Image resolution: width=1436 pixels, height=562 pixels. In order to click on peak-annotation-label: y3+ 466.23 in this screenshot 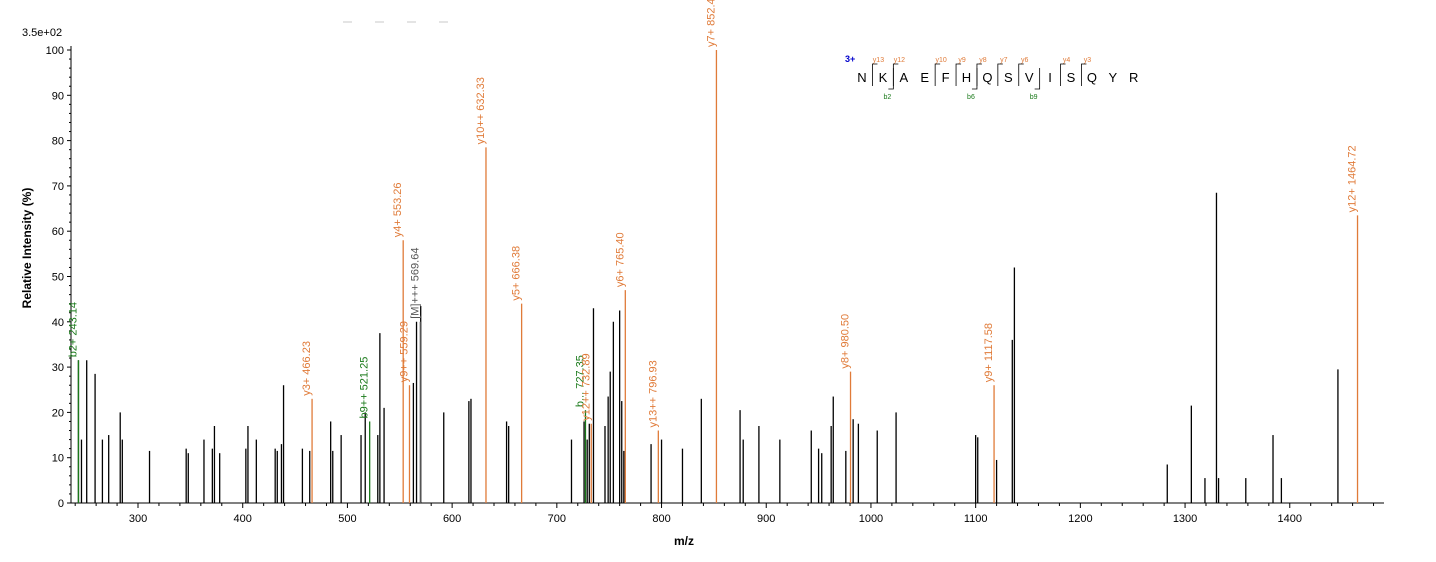, I will do `click(307, 368)`.